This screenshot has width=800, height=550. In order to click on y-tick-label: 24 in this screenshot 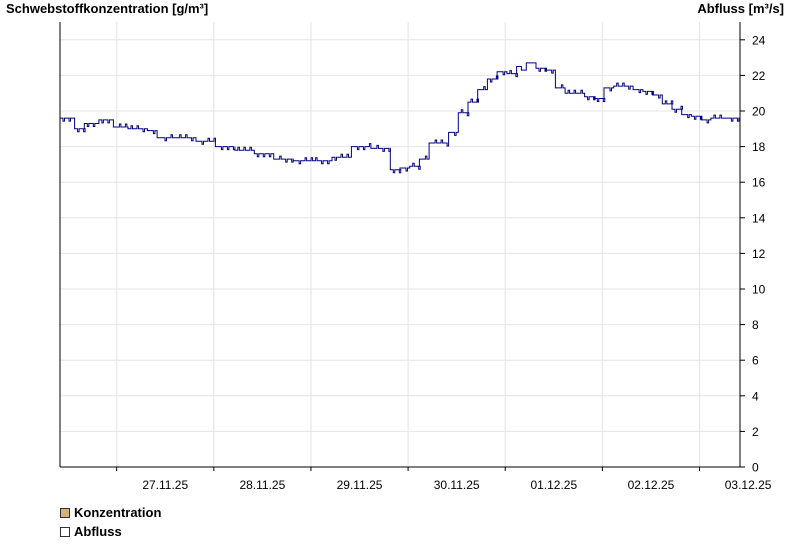, I will do `click(759, 40)`.